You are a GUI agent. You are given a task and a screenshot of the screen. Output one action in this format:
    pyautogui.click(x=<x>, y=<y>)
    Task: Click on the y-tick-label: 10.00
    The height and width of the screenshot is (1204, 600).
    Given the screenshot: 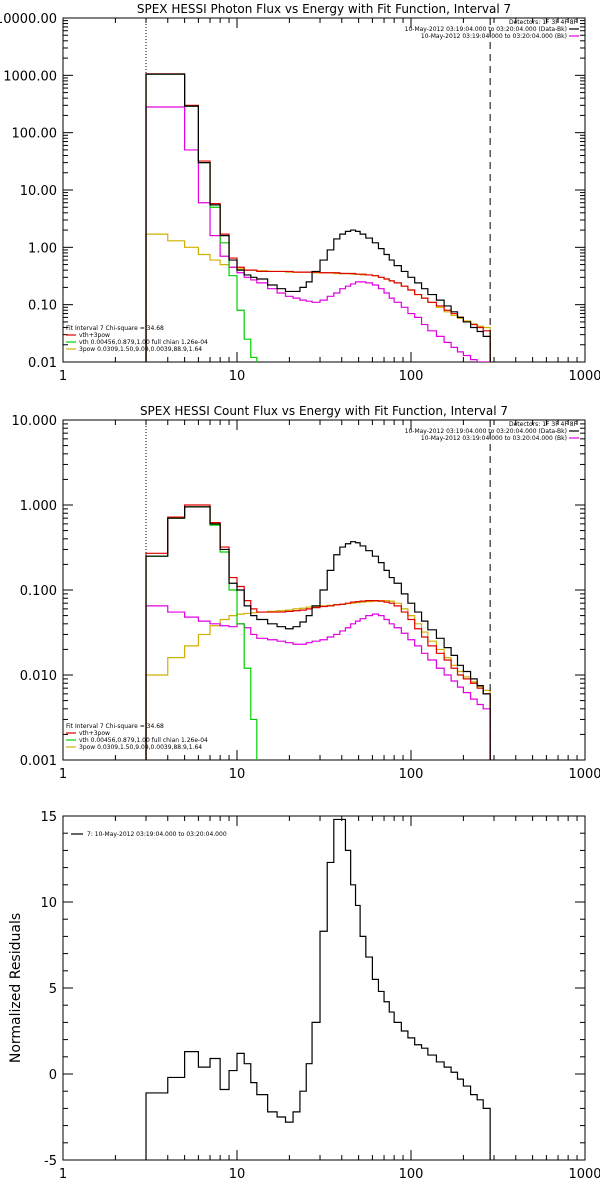 What is the action you would take?
    pyautogui.click(x=38, y=191)
    